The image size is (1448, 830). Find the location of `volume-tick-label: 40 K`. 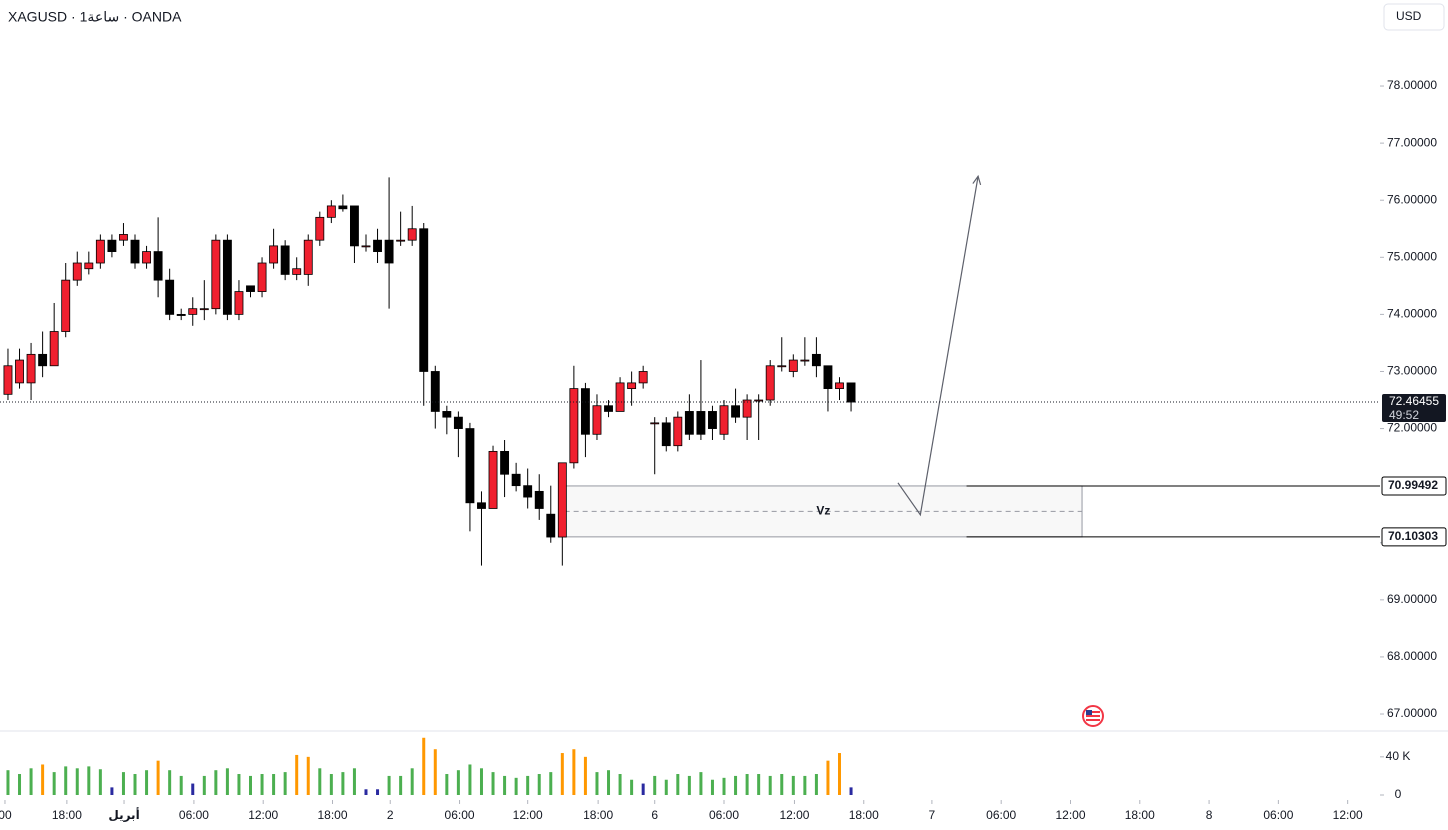

volume-tick-label: 40 K is located at coordinates (1398, 756).